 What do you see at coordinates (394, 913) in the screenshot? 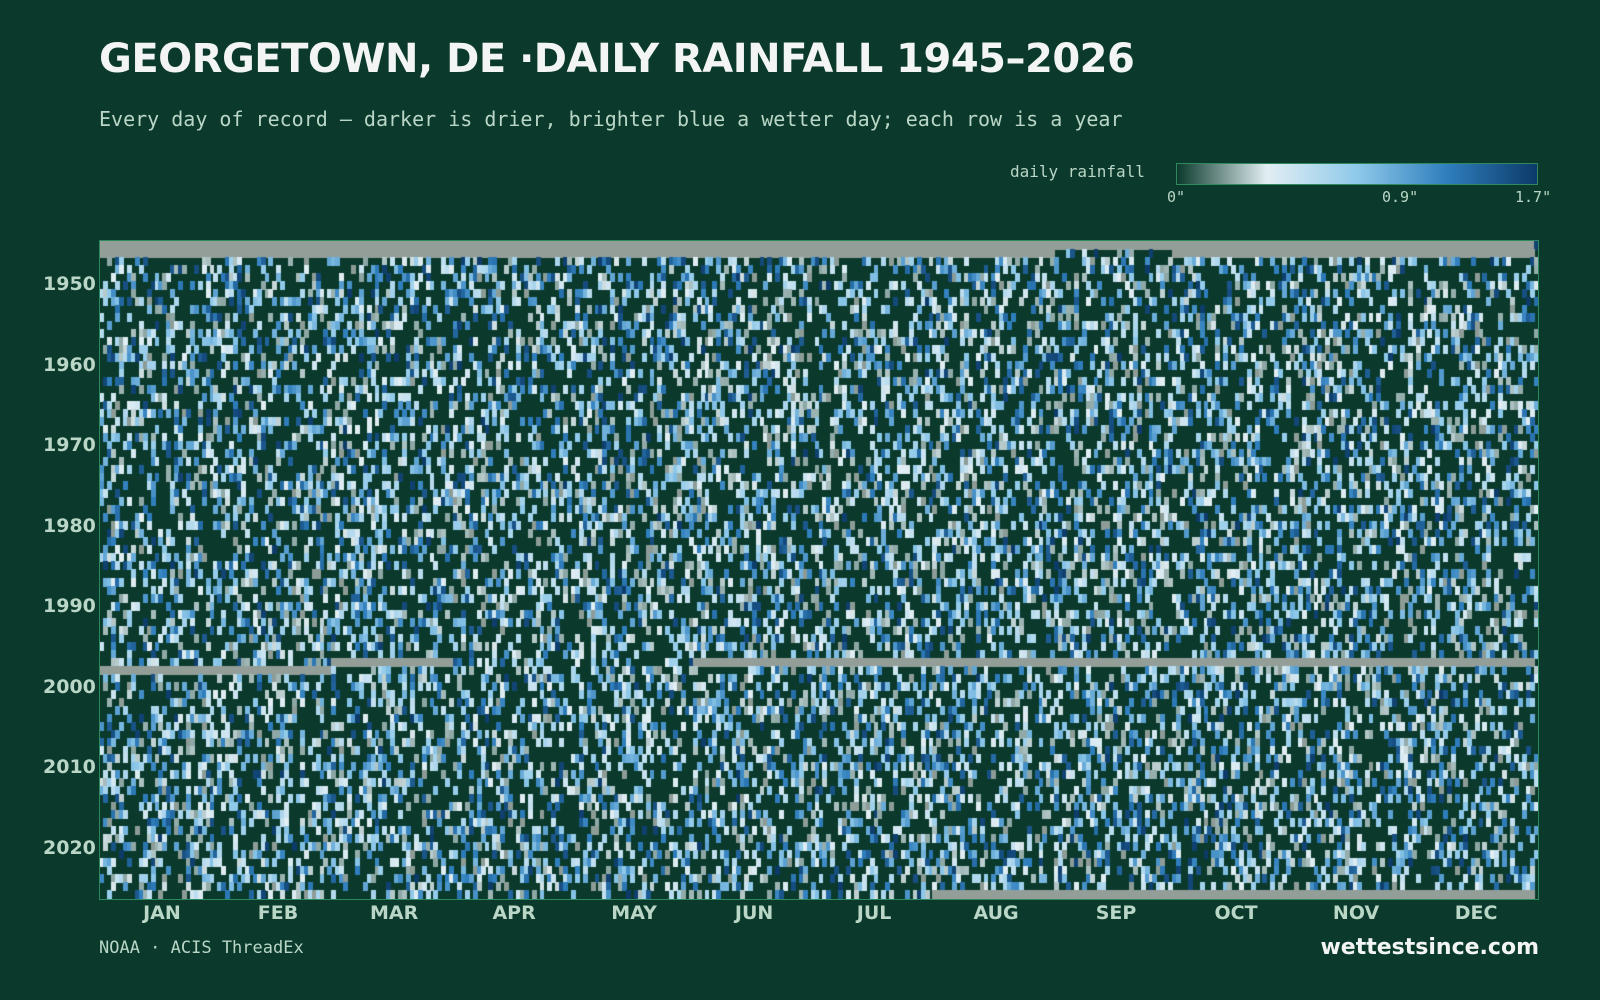
I see `x-tick-label-mar: MAR` at bounding box center [394, 913].